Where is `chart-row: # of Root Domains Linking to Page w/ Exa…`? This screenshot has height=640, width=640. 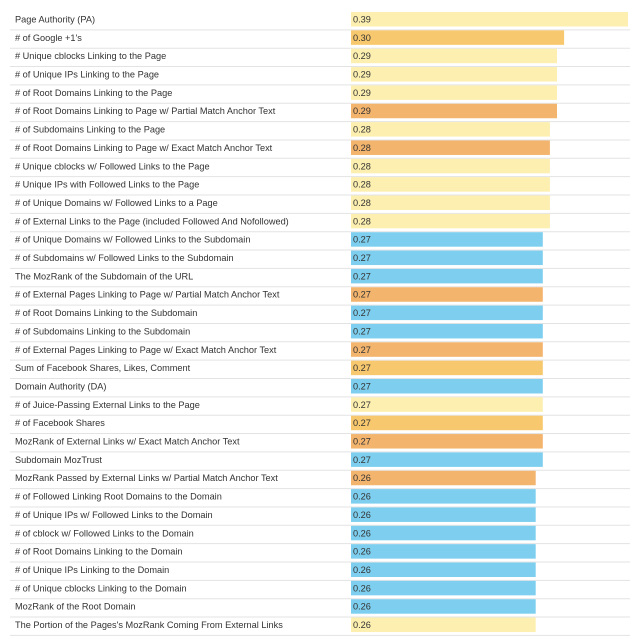
chart-row: # of Root Domains Linking to Page w/ Exa… is located at coordinates (320, 149).